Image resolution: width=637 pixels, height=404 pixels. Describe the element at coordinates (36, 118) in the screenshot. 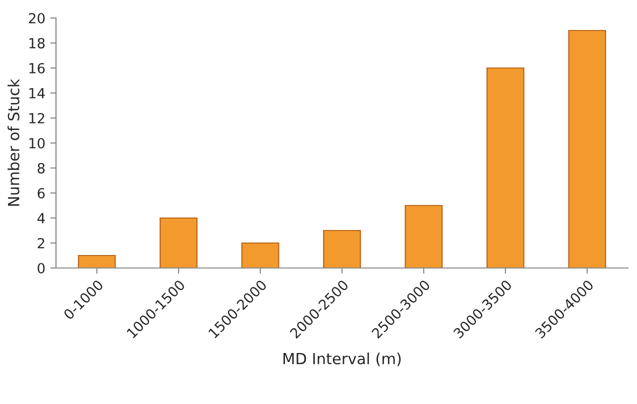

I see `y-tick-label: 12` at that location.